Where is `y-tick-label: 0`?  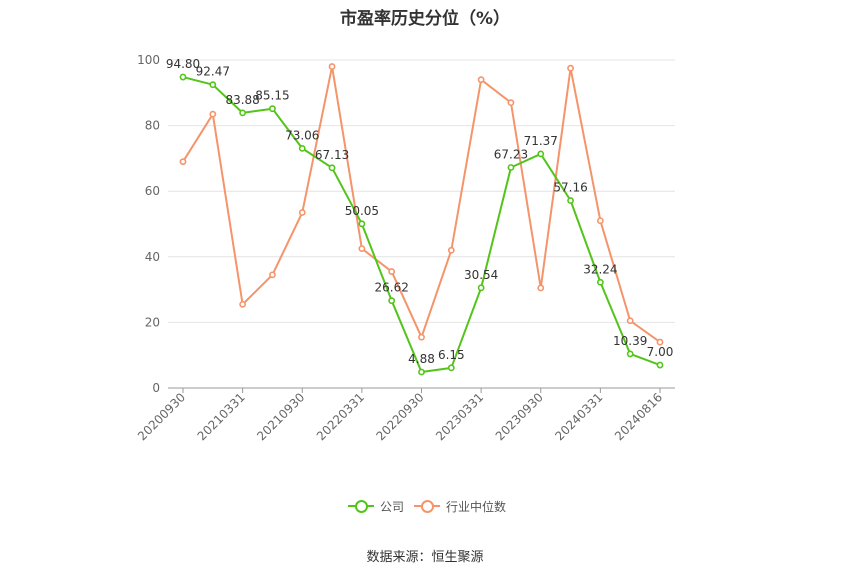
y-tick-label: 0 is located at coordinates (156, 388).